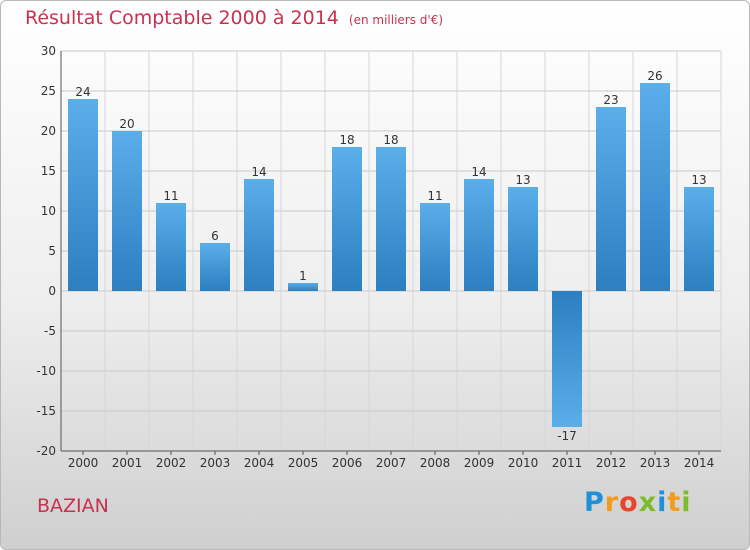 This screenshot has width=750, height=550. Describe the element at coordinates (52, 291) in the screenshot. I see `y-tick-label: 0` at that location.